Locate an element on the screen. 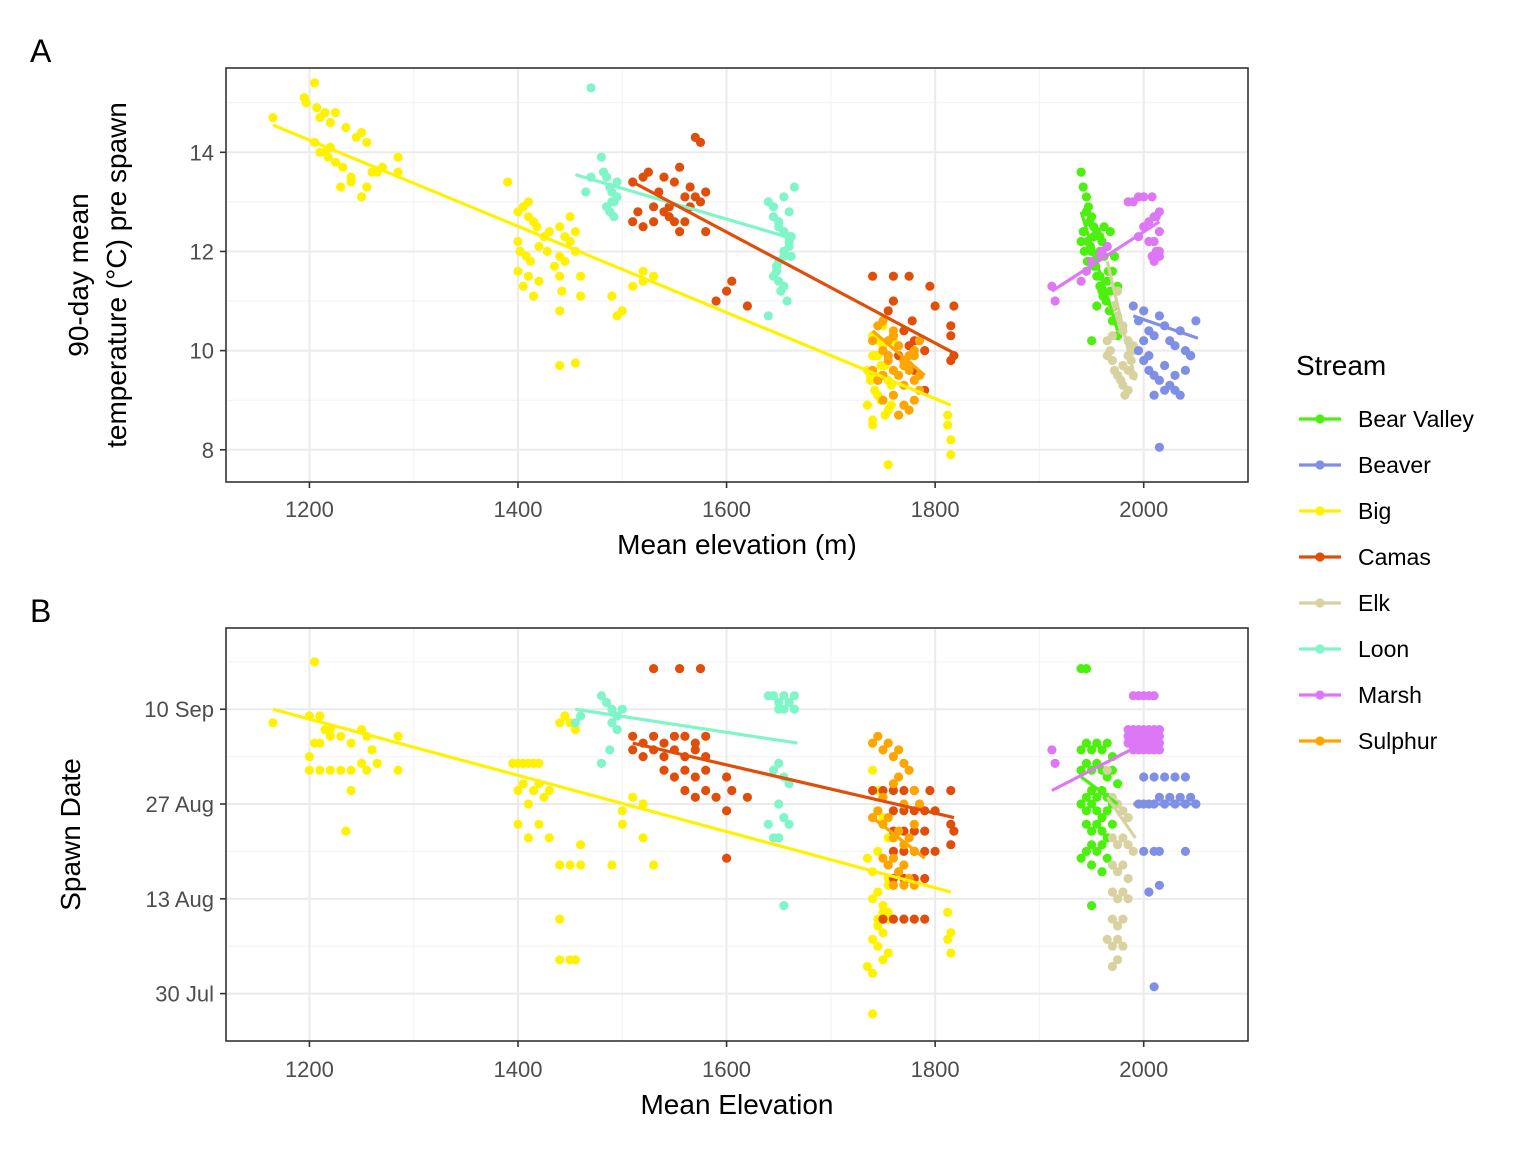  legend-label: Loon is located at coordinates (1383, 649).